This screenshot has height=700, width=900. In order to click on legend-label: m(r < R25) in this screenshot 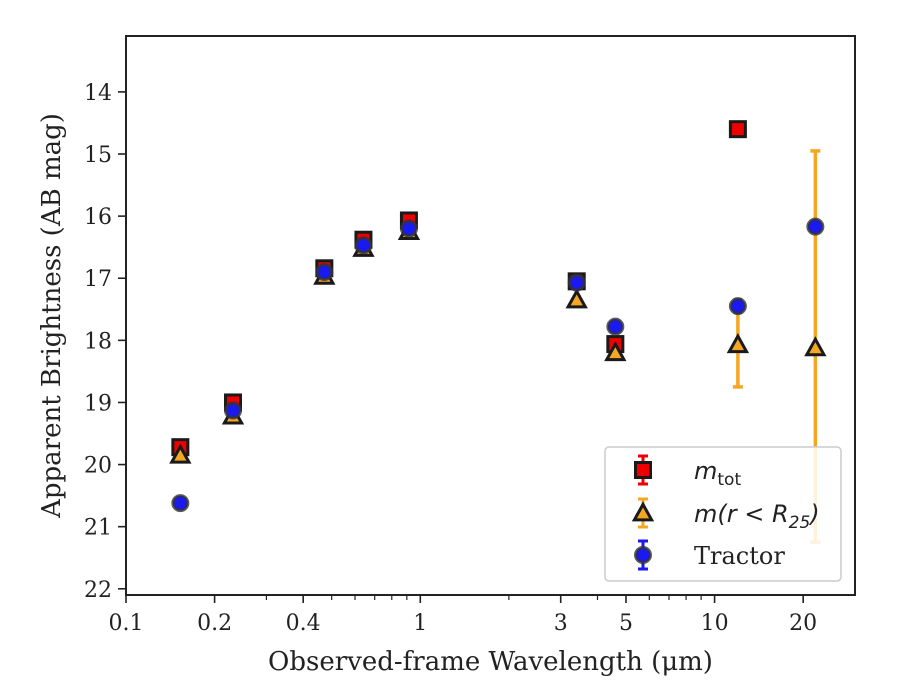, I will do `click(757, 516)`.